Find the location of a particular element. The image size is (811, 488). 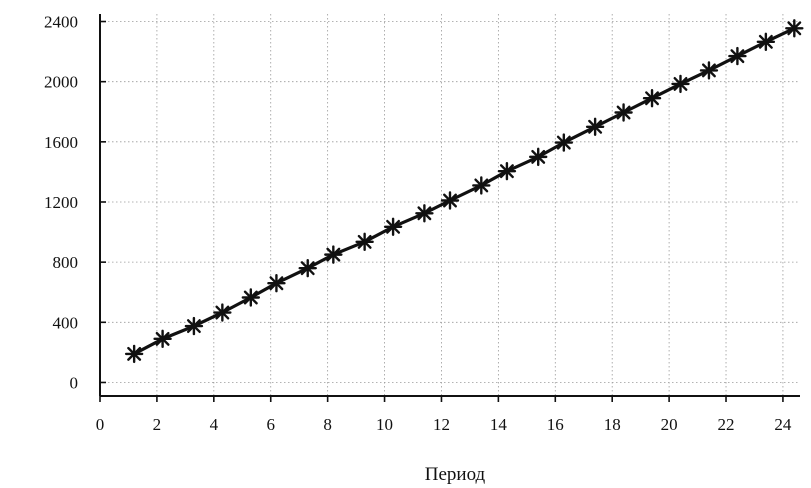

x-tick-label: 22 is located at coordinates (726, 424).